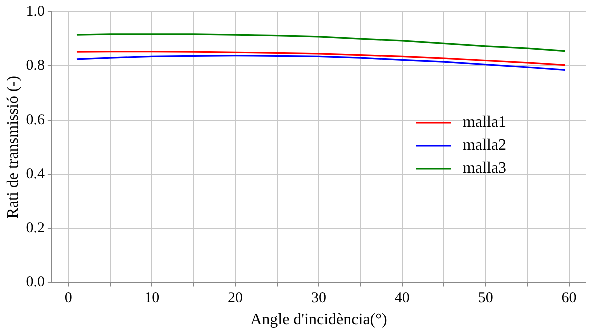 The image size is (594, 332). What do you see at coordinates (402, 298) in the screenshot?
I see `x-tick-label: 40` at bounding box center [402, 298].